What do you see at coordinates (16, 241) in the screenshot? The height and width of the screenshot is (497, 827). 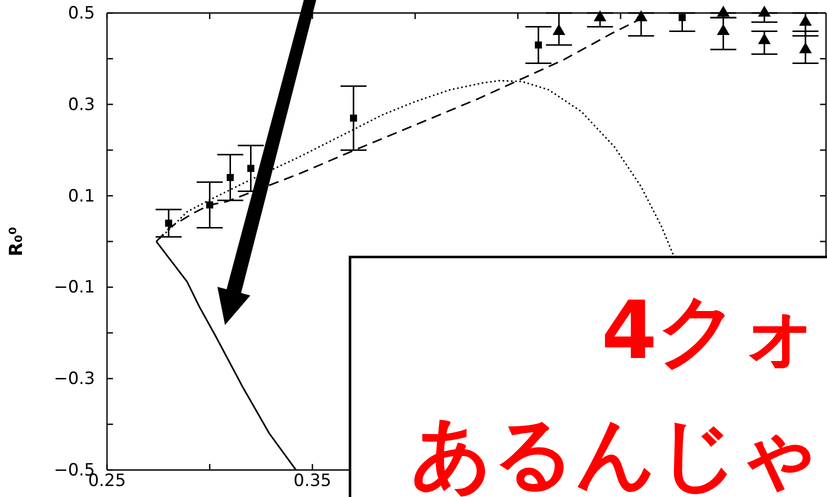 I see `y-axis-title: R₀⁰` at bounding box center [16, 241].